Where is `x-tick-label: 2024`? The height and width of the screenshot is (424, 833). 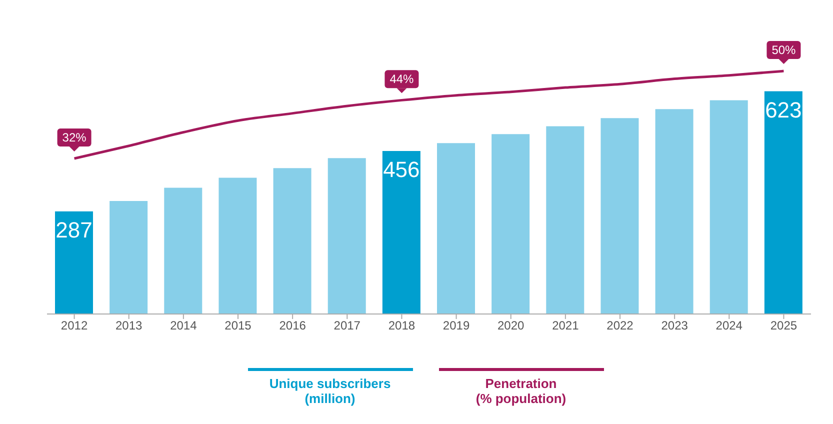 x-tick-label: 2024 is located at coordinates (729, 325).